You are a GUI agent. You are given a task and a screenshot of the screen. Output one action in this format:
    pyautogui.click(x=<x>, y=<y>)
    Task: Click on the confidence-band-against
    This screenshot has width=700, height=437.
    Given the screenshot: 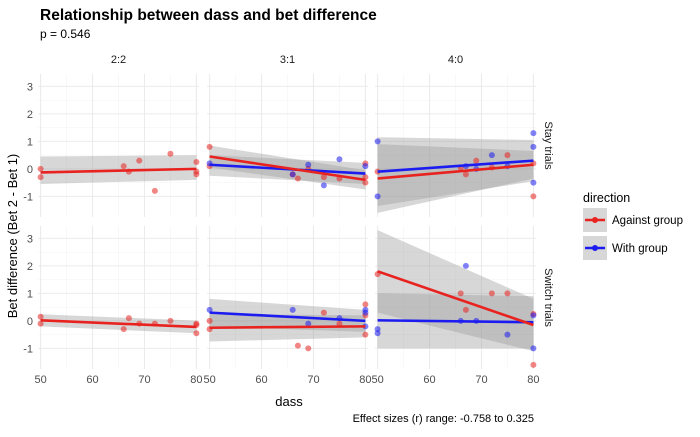 What is the action you would take?
    pyautogui.click(x=455, y=178)
    